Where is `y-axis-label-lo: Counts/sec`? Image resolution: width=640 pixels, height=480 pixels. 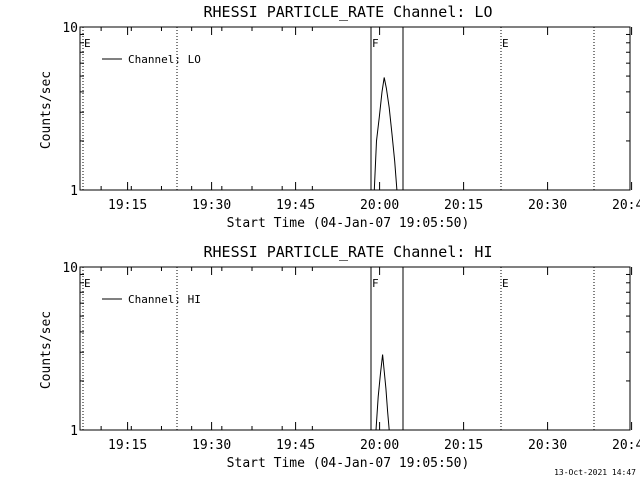 y-axis-label-lo: Counts/sec is located at coordinates (46, 110).